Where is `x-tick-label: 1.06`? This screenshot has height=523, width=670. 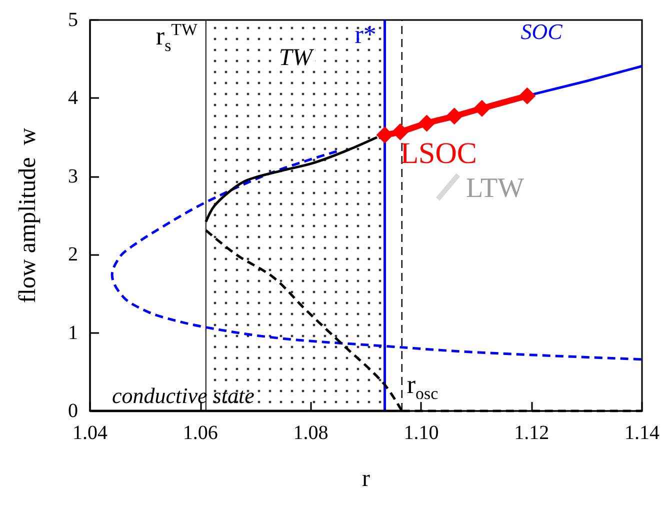
x-tick-label: 1.06 is located at coordinates (200, 433).